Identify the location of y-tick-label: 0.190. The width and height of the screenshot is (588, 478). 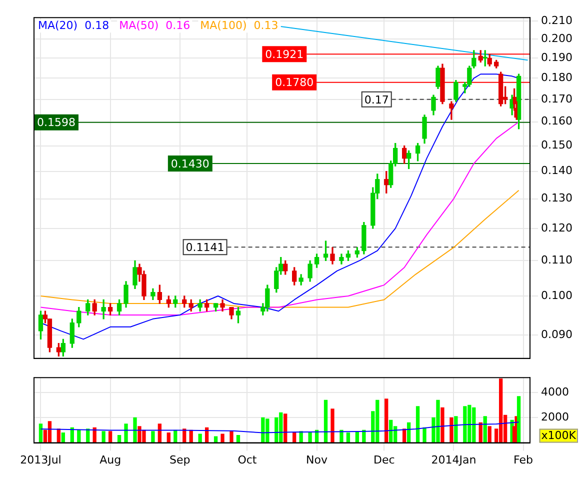
(556, 57).